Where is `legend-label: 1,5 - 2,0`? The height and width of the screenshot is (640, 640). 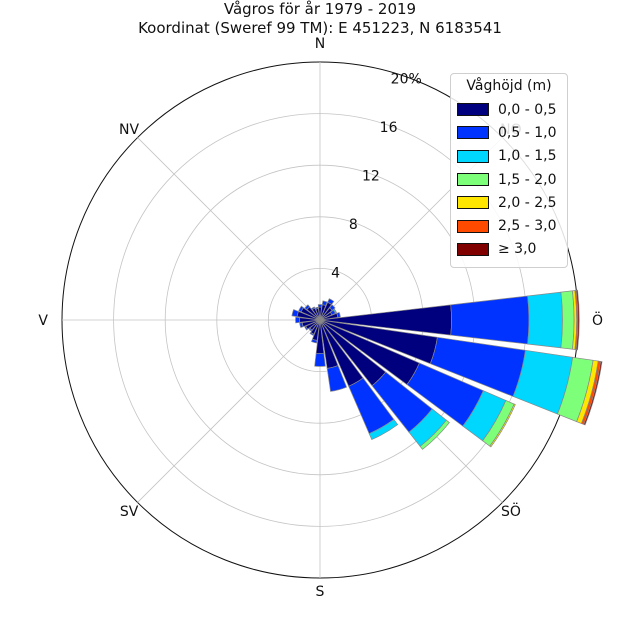 legend-label: 1,5 - 2,0 is located at coordinates (527, 179).